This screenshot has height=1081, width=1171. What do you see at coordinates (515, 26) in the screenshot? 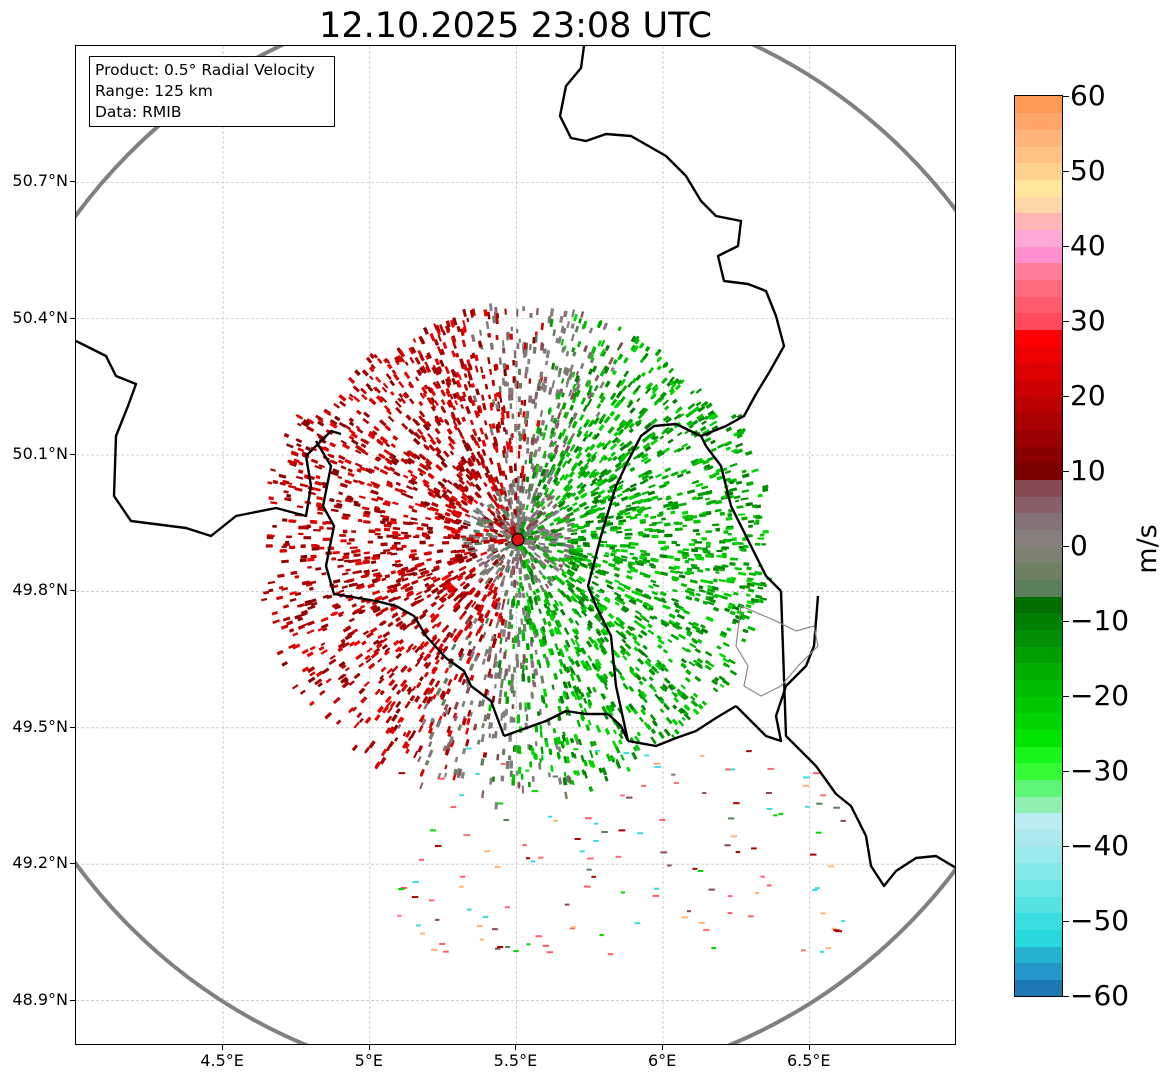
I see `map-title: 12.10.2025 23:08 UTC` at bounding box center [515, 26].